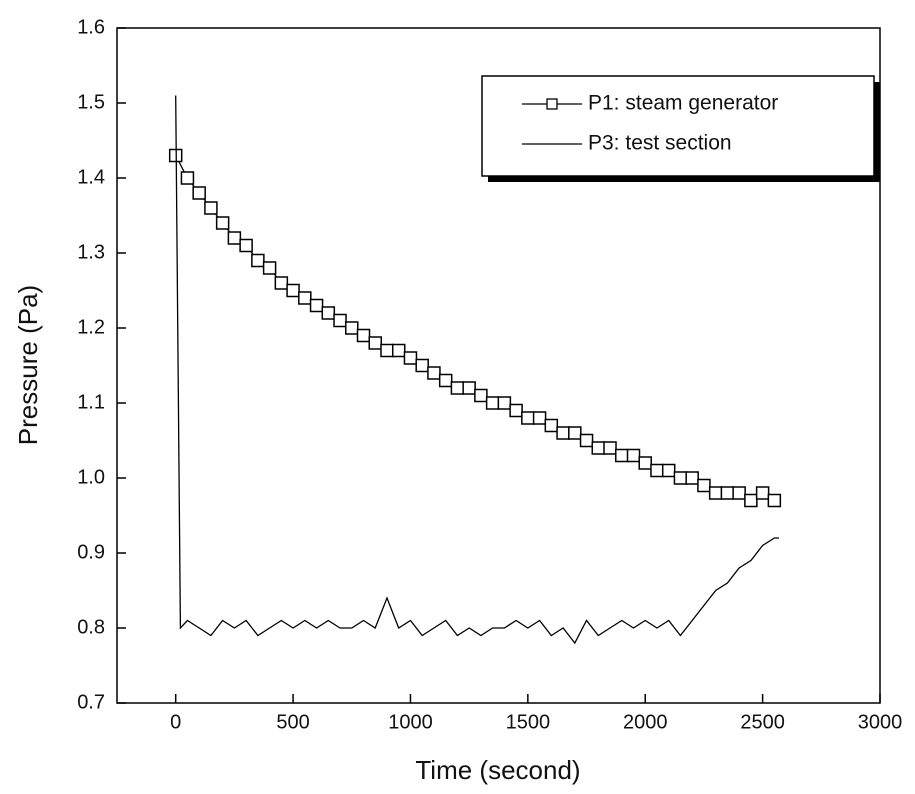  I want to click on y-tick-label: 0.8, so click(91, 627).